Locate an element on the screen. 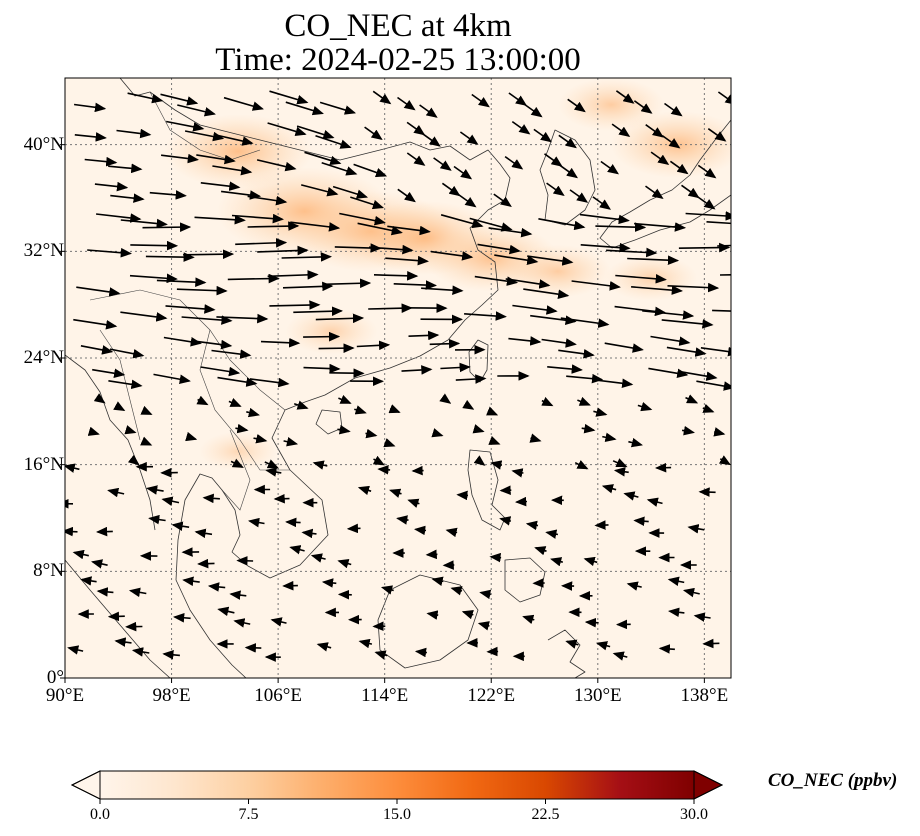  colorbar-label: CO_NEC (ppbv) is located at coordinates (833, 780).